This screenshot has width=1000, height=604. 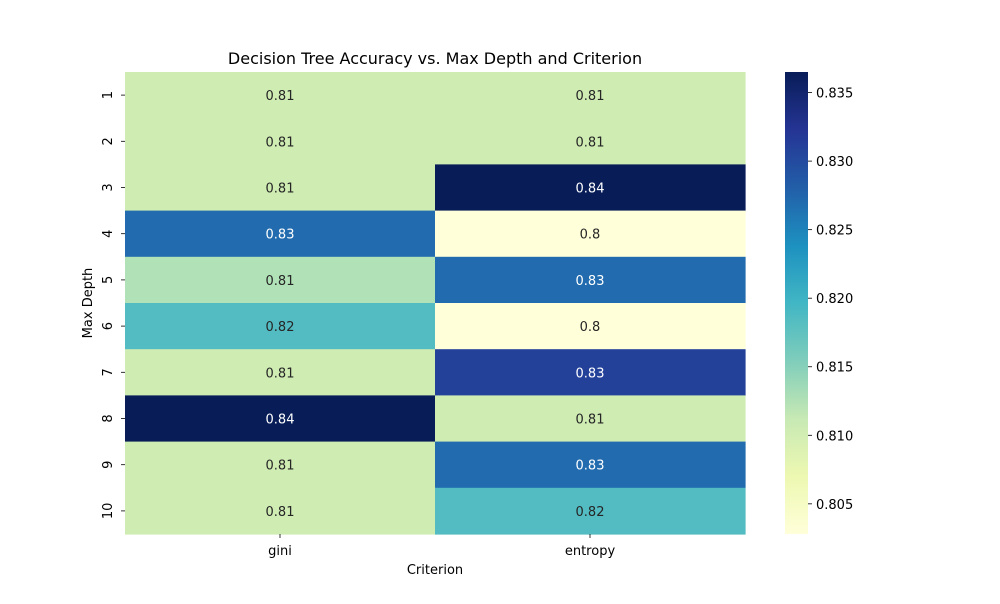 I want to click on y-tick-label: 9, so click(x=108, y=465).